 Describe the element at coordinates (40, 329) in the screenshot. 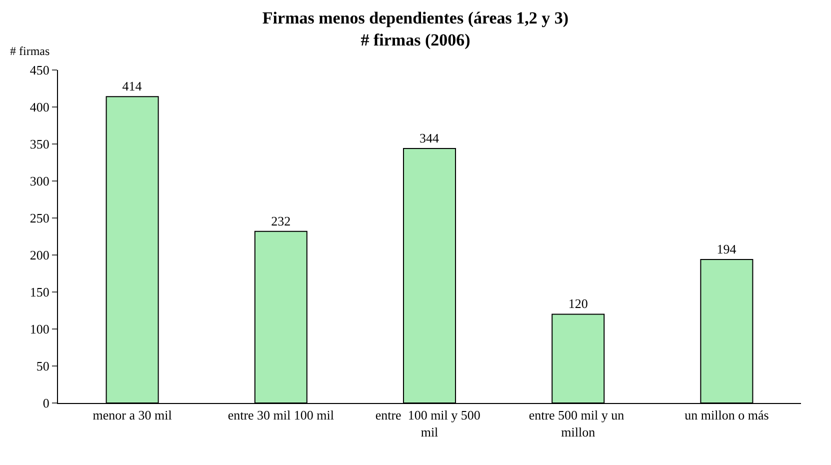

I see `y-tick-label: 100` at that location.